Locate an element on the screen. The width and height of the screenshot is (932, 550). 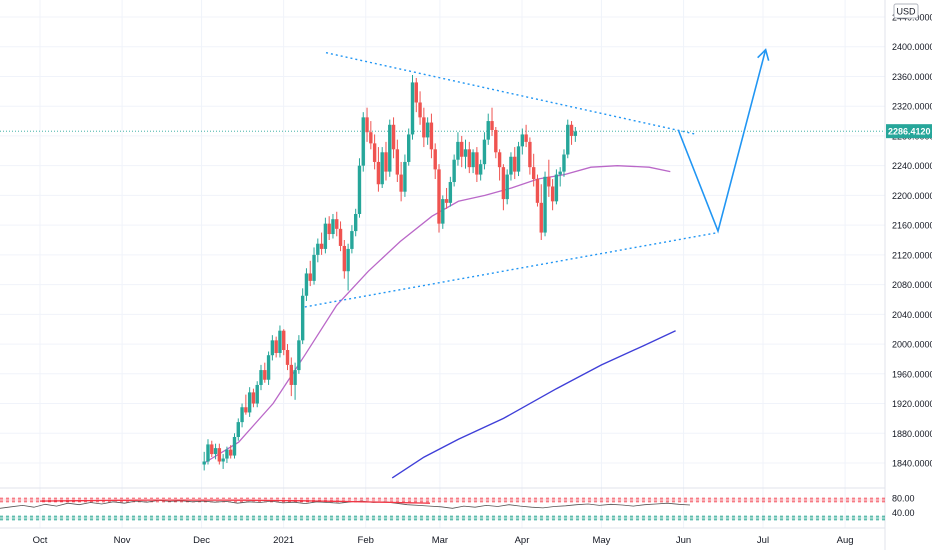
time-tick-label: 2021 is located at coordinates (283, 540).